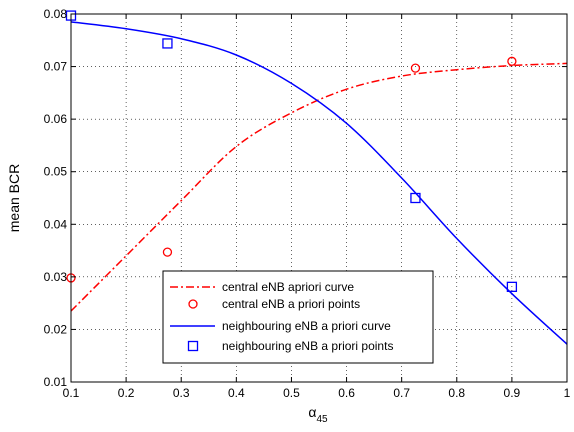 This screenshot has height=432, width=574. Describe the element at coordinates (193, 346) in the screenshot. I see `legend-swatch-neighbouring-points` at that location.